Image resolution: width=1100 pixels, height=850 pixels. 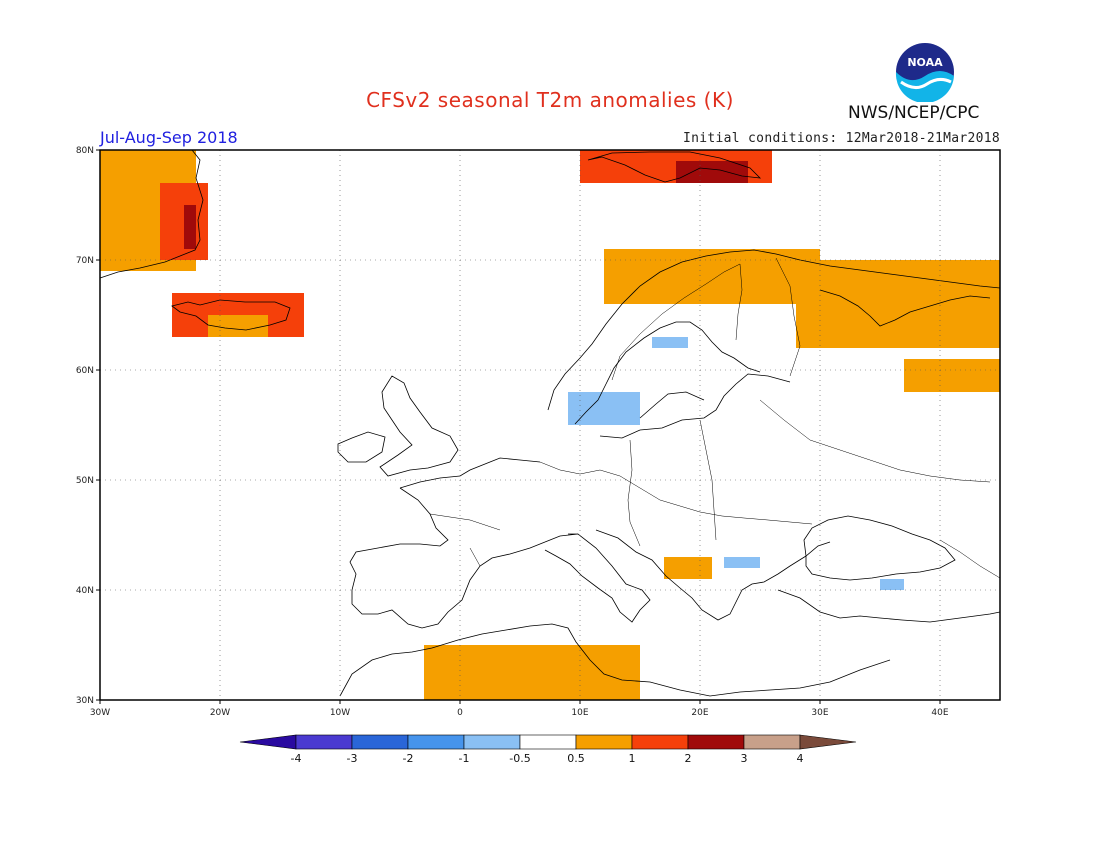 I want to click on colorbar-label: -2, so click(x=408, y=758).